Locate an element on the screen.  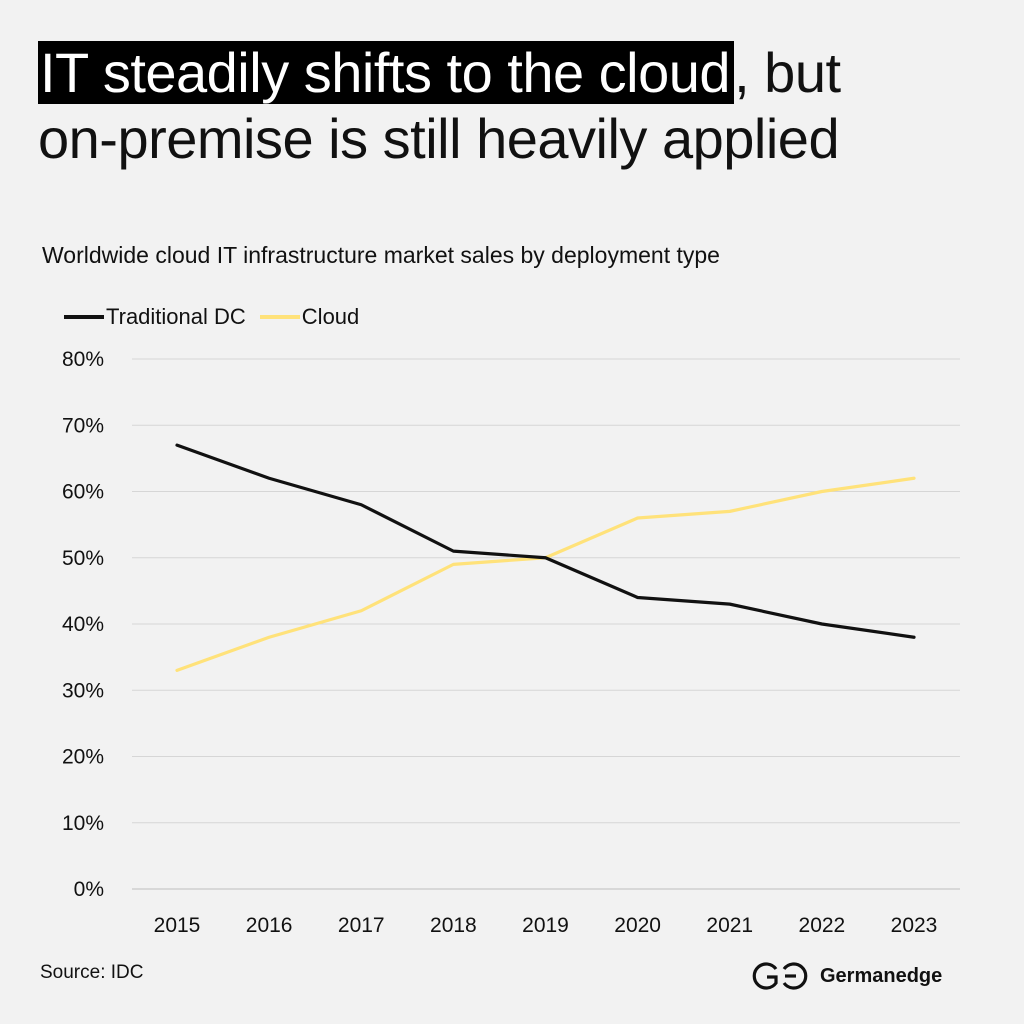
y-tick-label: 80% is located at coordinates (83, 359).